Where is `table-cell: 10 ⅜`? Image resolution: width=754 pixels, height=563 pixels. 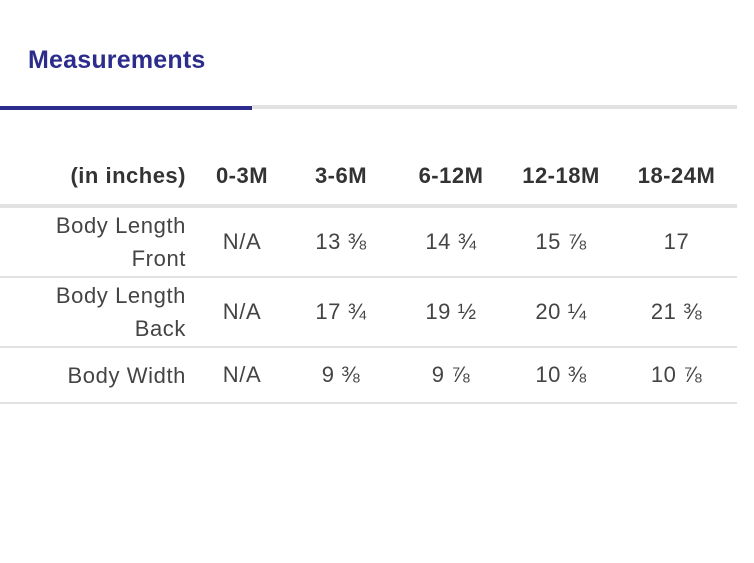 table-cell: 10 ⅜ is located at coordinates (561, 375).